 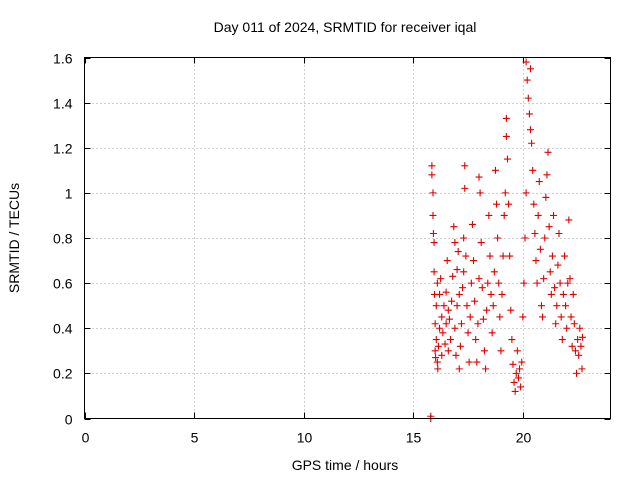 What do you see at coordinates (63, 239) in the screenshot?
I see `y-tick-label: 0.8` at bounding box center [63, 239].